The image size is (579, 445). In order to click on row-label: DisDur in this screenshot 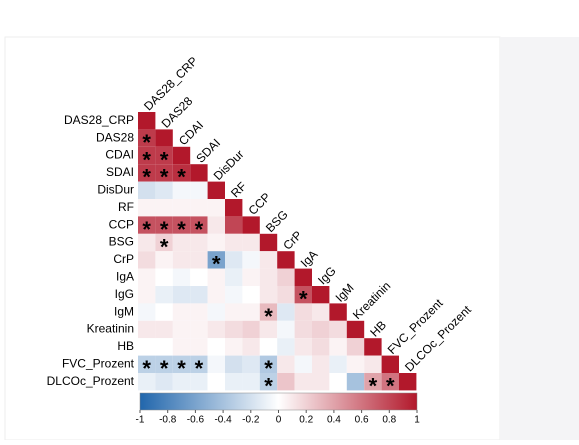, I will do `click(115, 189)`.